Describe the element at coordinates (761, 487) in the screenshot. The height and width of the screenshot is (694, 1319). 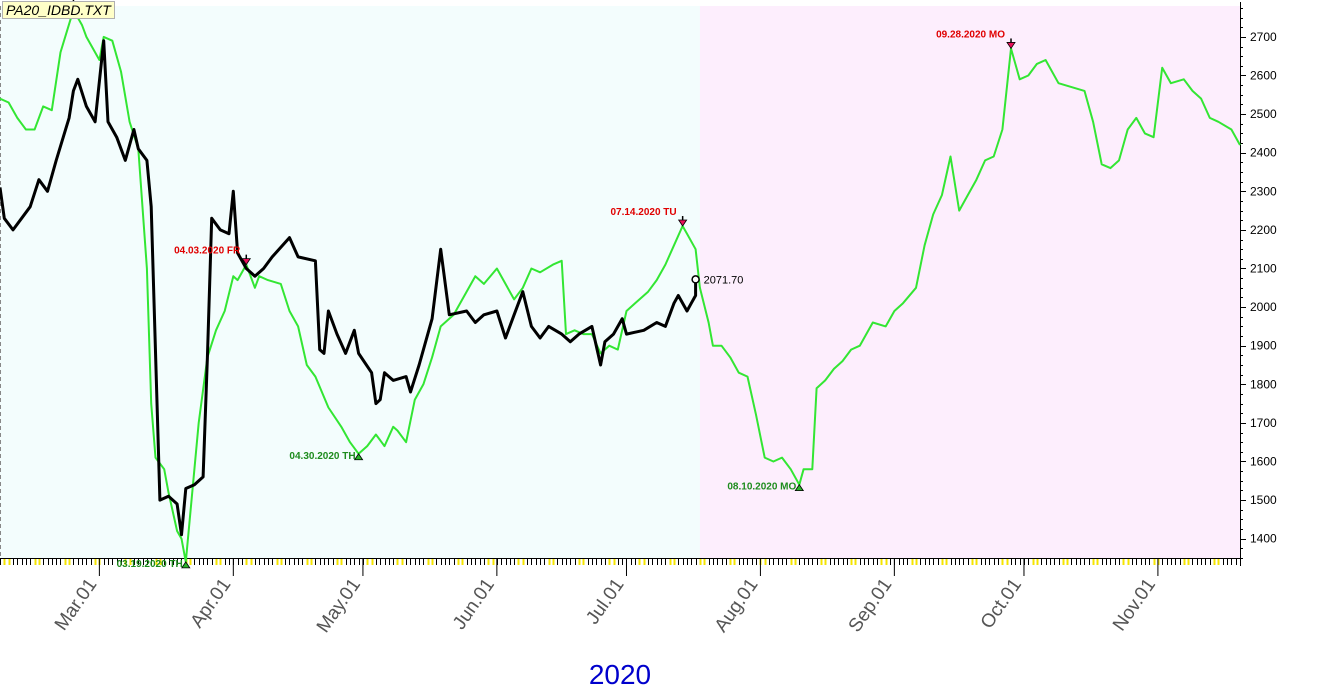
I see `bottom-turning-point-label: 08.10.2020 MO` at that location.